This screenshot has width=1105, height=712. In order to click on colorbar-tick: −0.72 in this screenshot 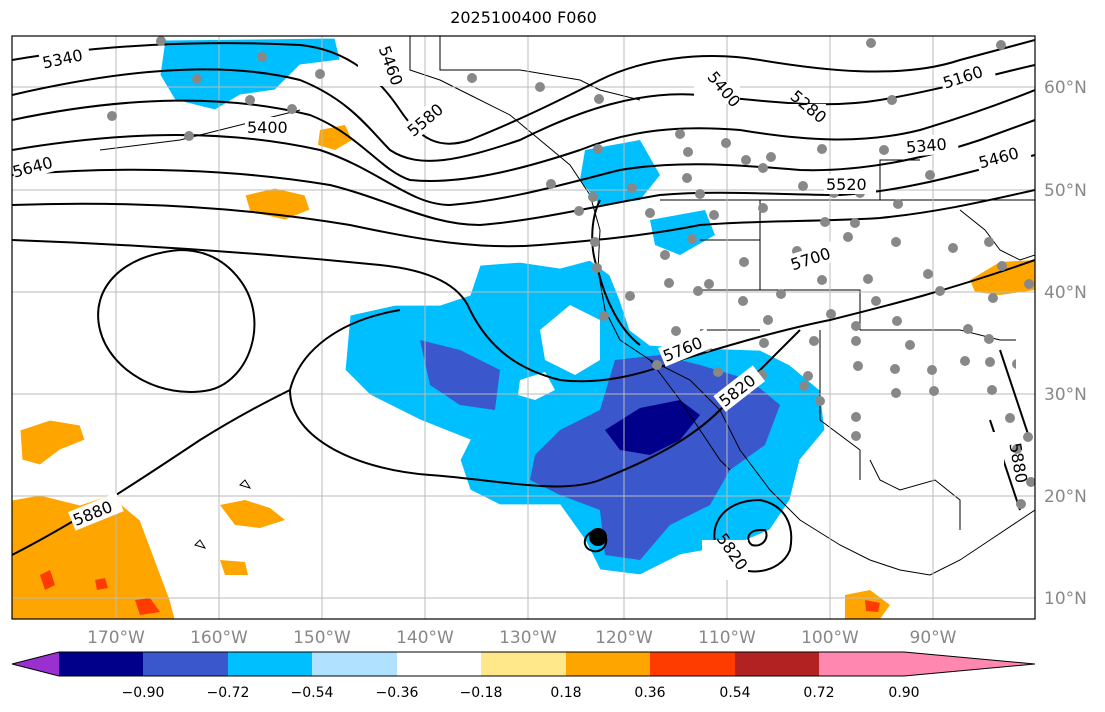, I will do `click(228, 693)`.